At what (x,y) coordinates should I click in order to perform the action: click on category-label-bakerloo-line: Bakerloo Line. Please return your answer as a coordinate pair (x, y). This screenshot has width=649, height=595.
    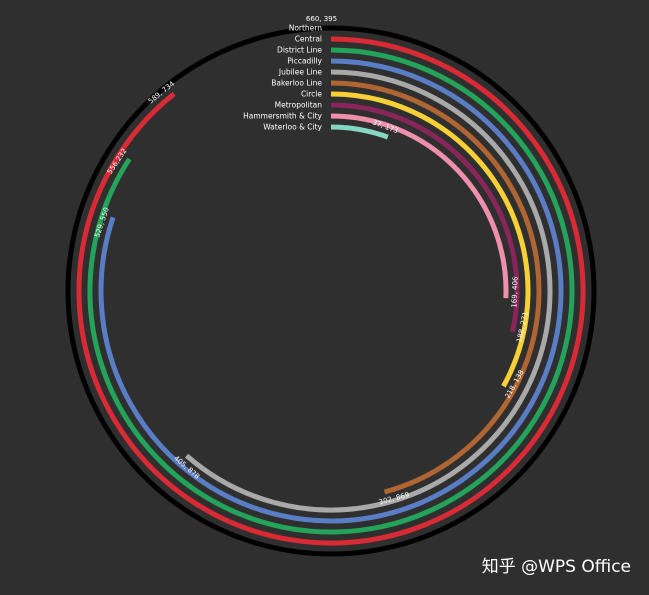
    Looking at the image, I should click on (296, 83).